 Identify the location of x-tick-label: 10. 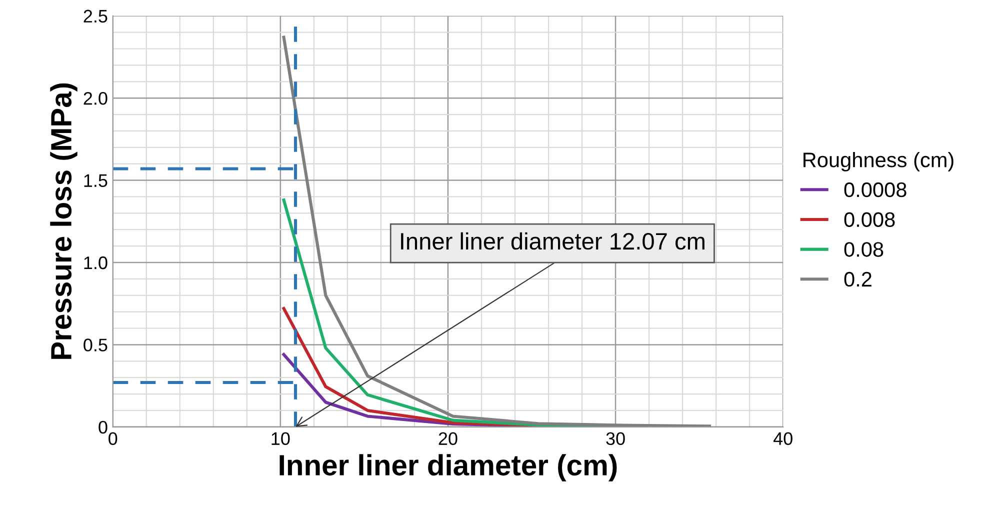
(281, 439).